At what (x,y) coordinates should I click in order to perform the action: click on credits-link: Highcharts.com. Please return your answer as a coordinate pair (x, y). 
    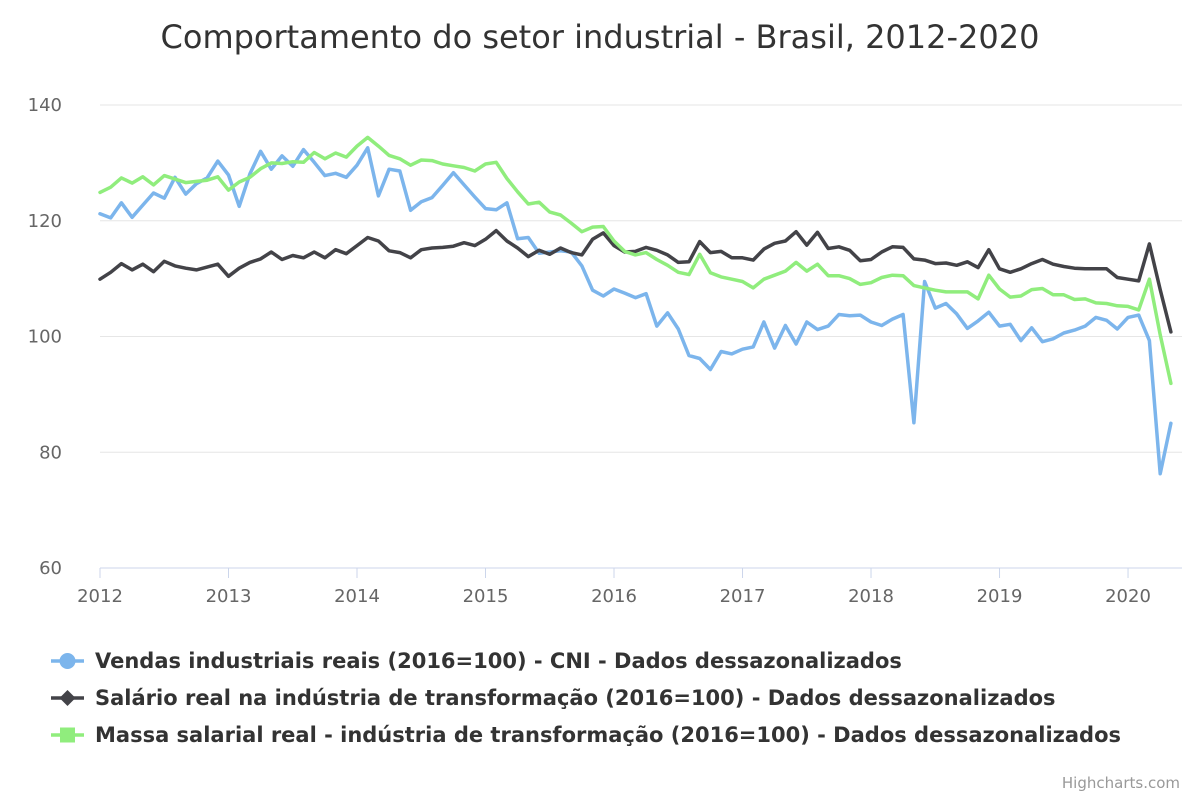
    Looking at the image, I should click on (1121, 783).